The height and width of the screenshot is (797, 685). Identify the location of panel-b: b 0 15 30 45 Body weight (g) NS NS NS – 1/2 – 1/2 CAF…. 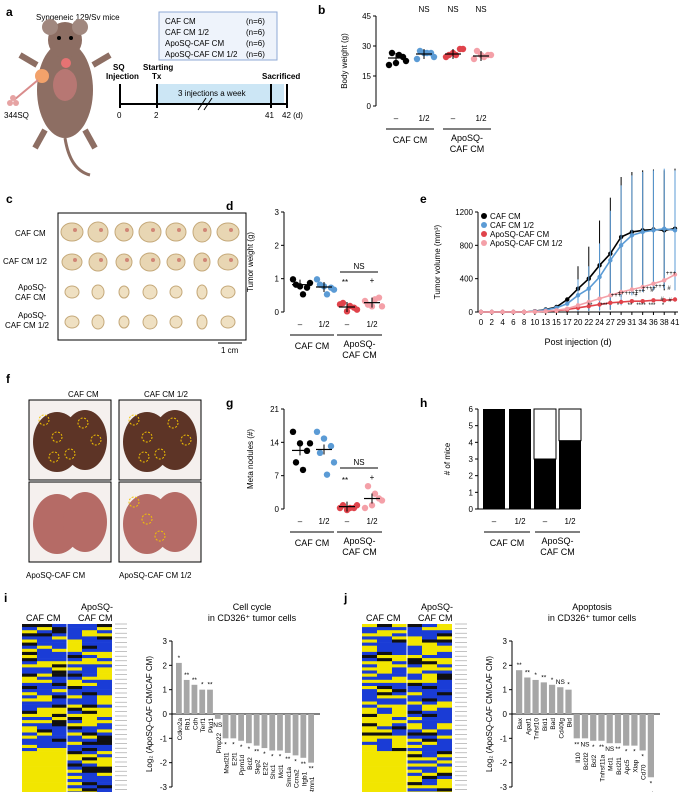
(406, 78).